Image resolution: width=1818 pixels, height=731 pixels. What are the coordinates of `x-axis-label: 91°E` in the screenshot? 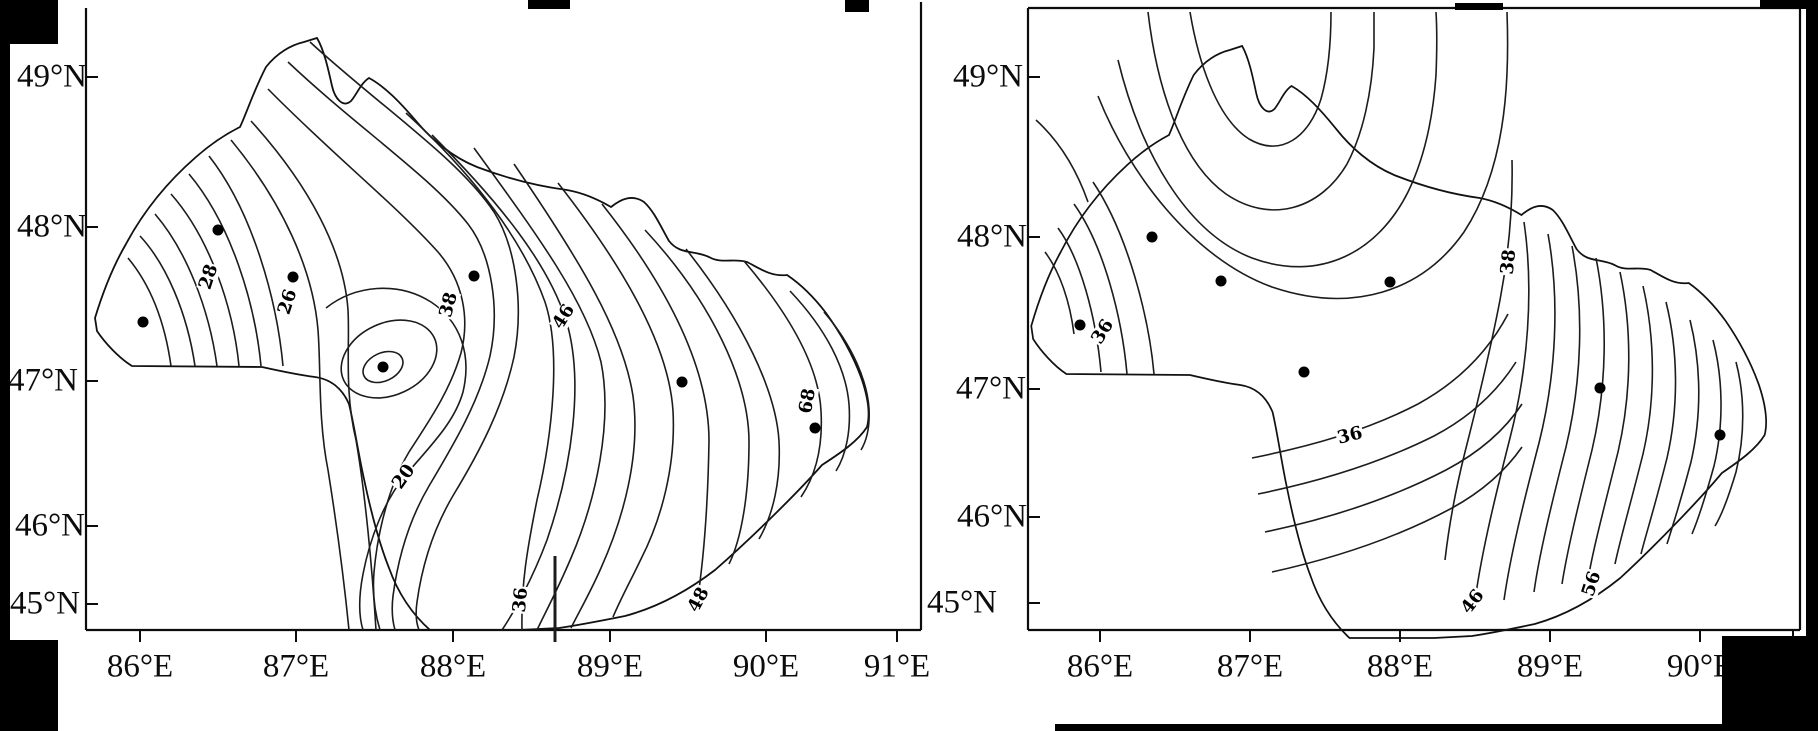 It's located at (897, 666).